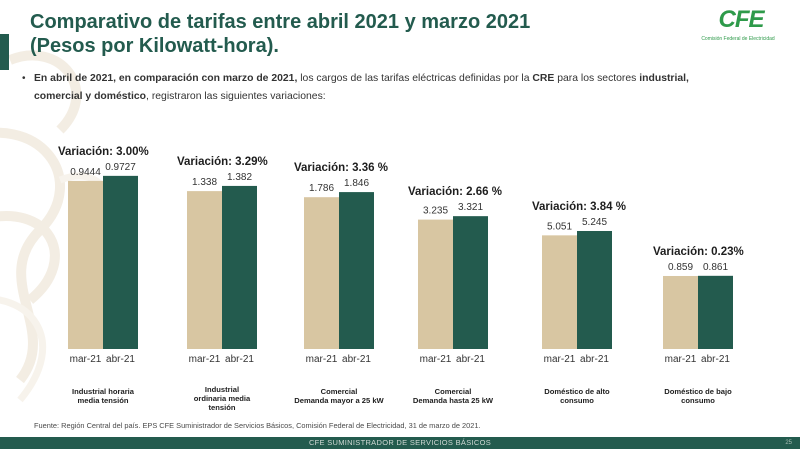 Image resolution: width=800 pixels, height=449 pixels. What do you see at coordinates (738, 39) in the screenshot?
I see `logo-subtitle: Comisión Federal de Electricidad` at bounding box center [738, 39].